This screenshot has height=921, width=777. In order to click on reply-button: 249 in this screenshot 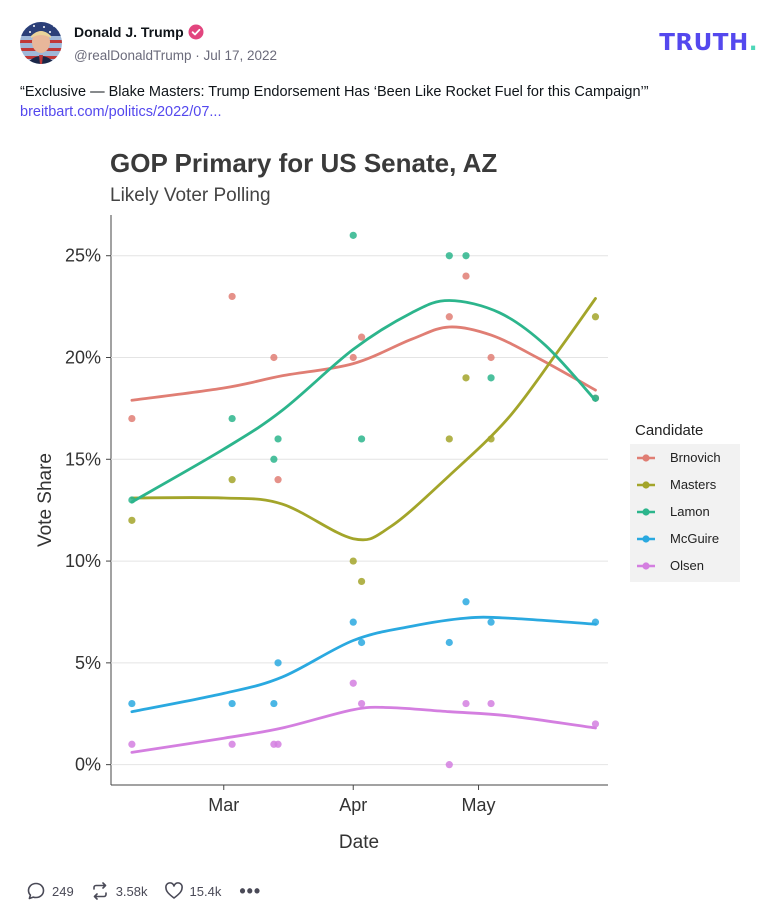, I will do `click(50, 891)`.